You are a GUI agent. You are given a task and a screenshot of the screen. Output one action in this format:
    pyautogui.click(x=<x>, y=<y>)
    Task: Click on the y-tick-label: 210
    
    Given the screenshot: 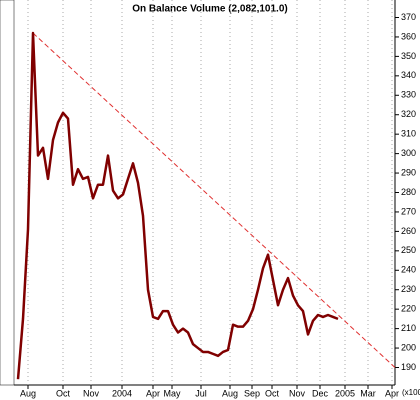 What is the action you would take?
    pyautogui.click(x=408, y=328)
    